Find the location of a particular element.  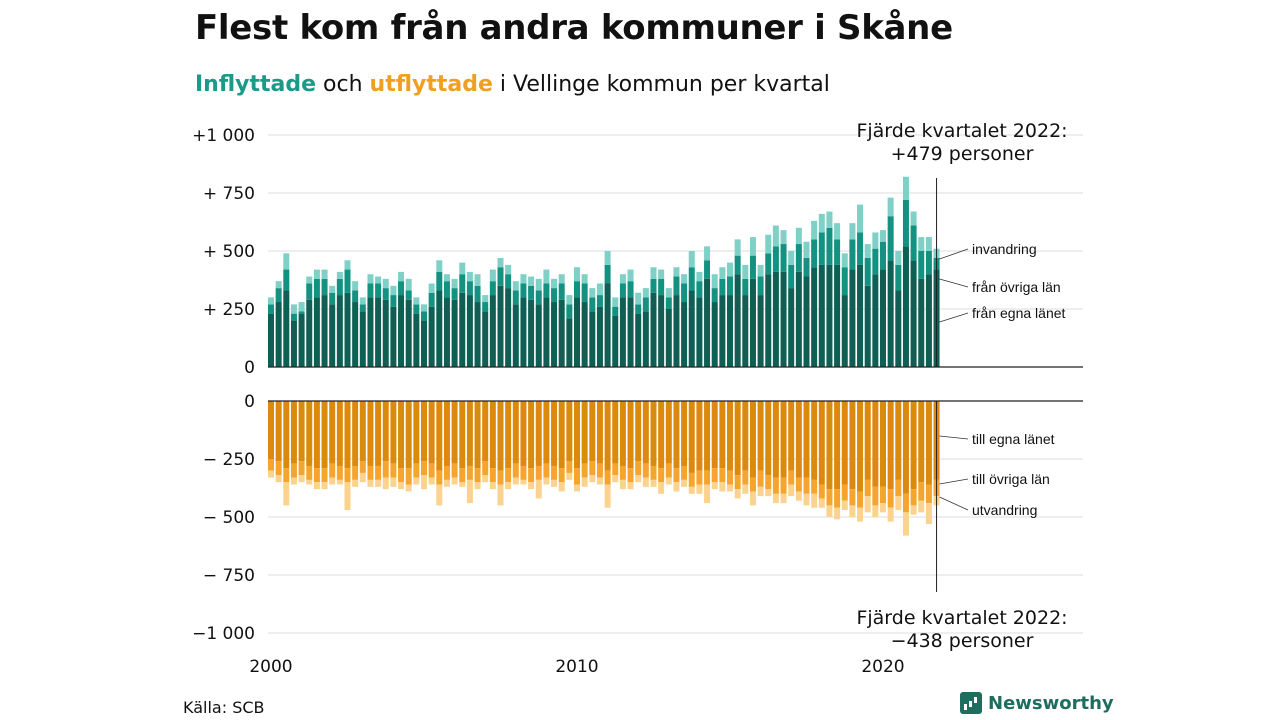

label-leader is located at coordinates (954, 317).